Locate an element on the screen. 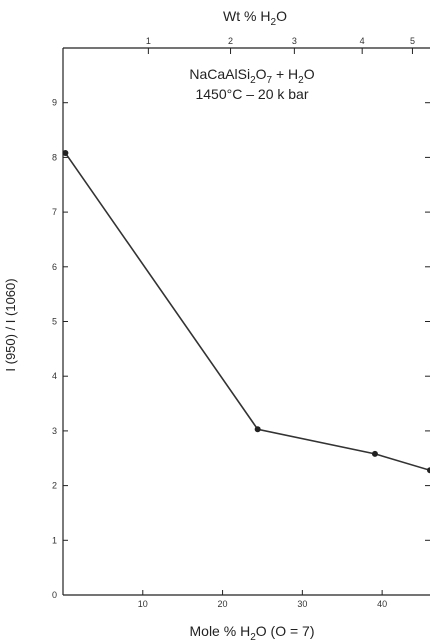 This screenshot has width=430, height=643. svg-text: NaCaAlSi2O7 + H2O is located at coordinates (251, 76).